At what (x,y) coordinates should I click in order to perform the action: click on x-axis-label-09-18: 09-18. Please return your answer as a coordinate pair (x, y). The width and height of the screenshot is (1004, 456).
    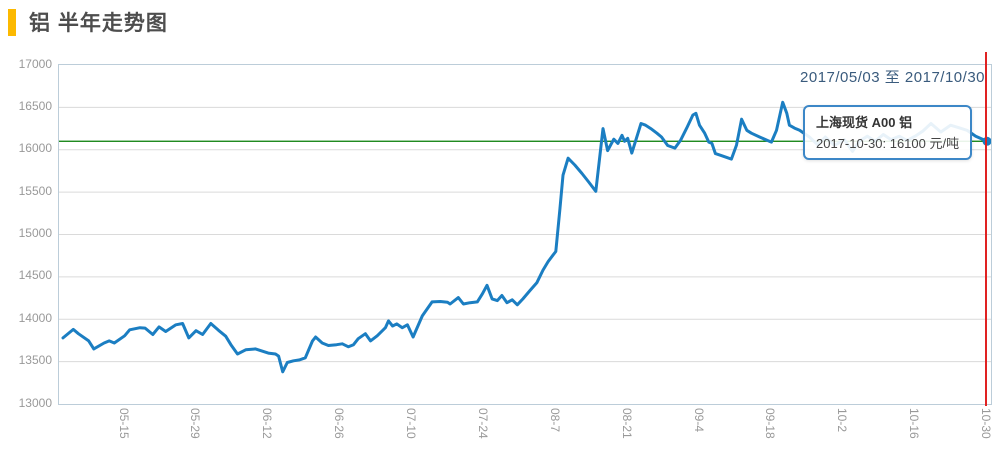
    Looking at the image, I should click on (770, 423).